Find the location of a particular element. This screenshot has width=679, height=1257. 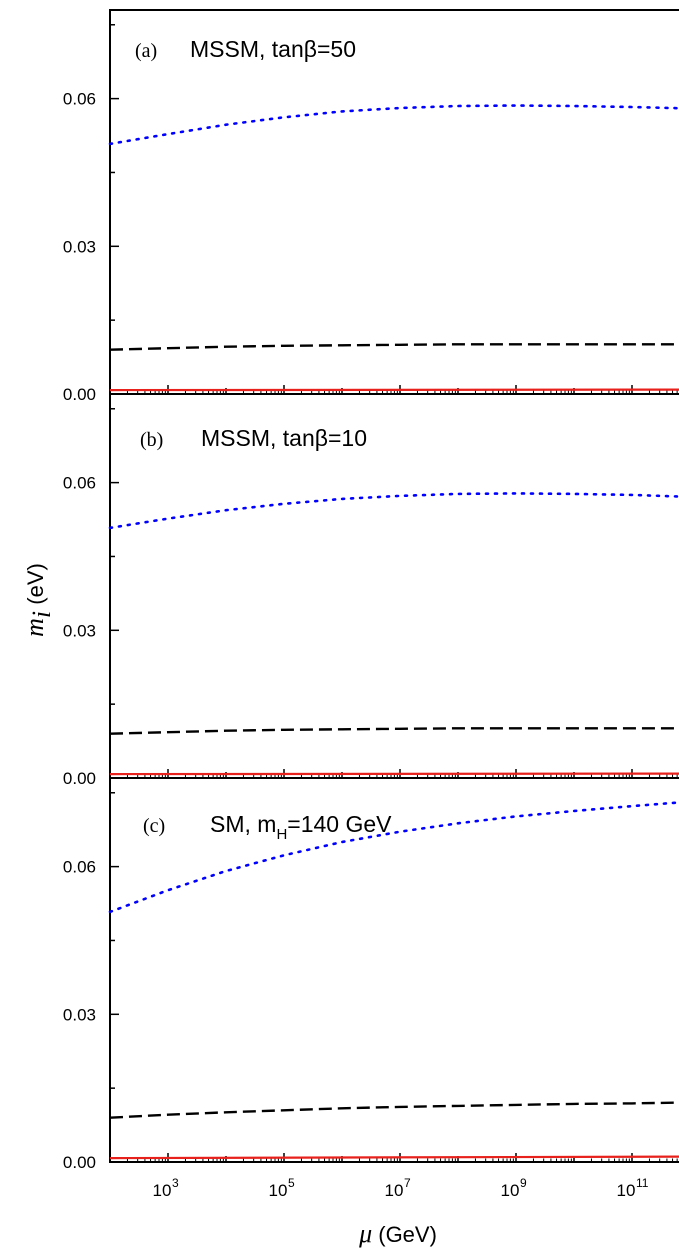

x-tick-exponent: 5 is located at coordinates (291, 1183).